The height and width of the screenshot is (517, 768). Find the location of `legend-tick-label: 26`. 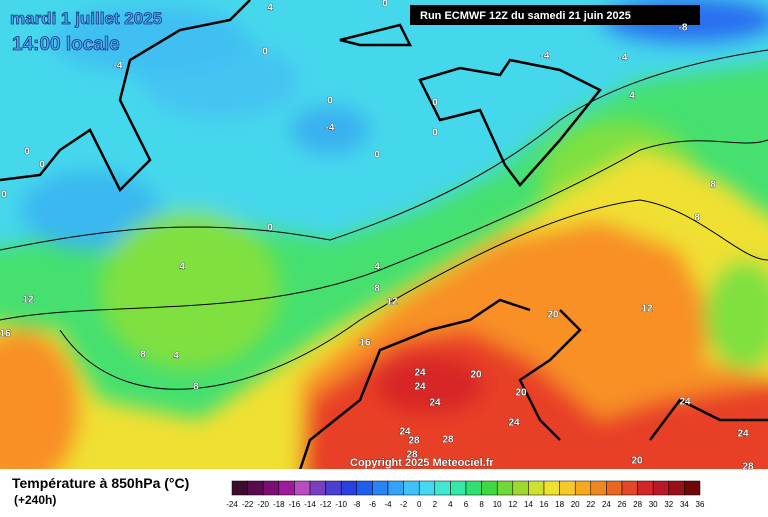

legend-tick-label: 26 is located at coordinates (622, 504).